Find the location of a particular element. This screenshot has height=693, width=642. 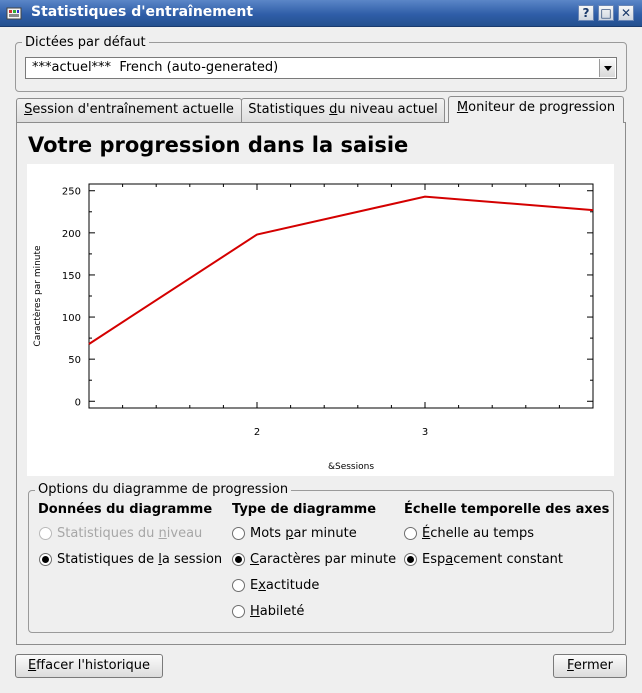

dictation-select: ***actuel*** French (auto-generated) is located at coordinates (321, 68).